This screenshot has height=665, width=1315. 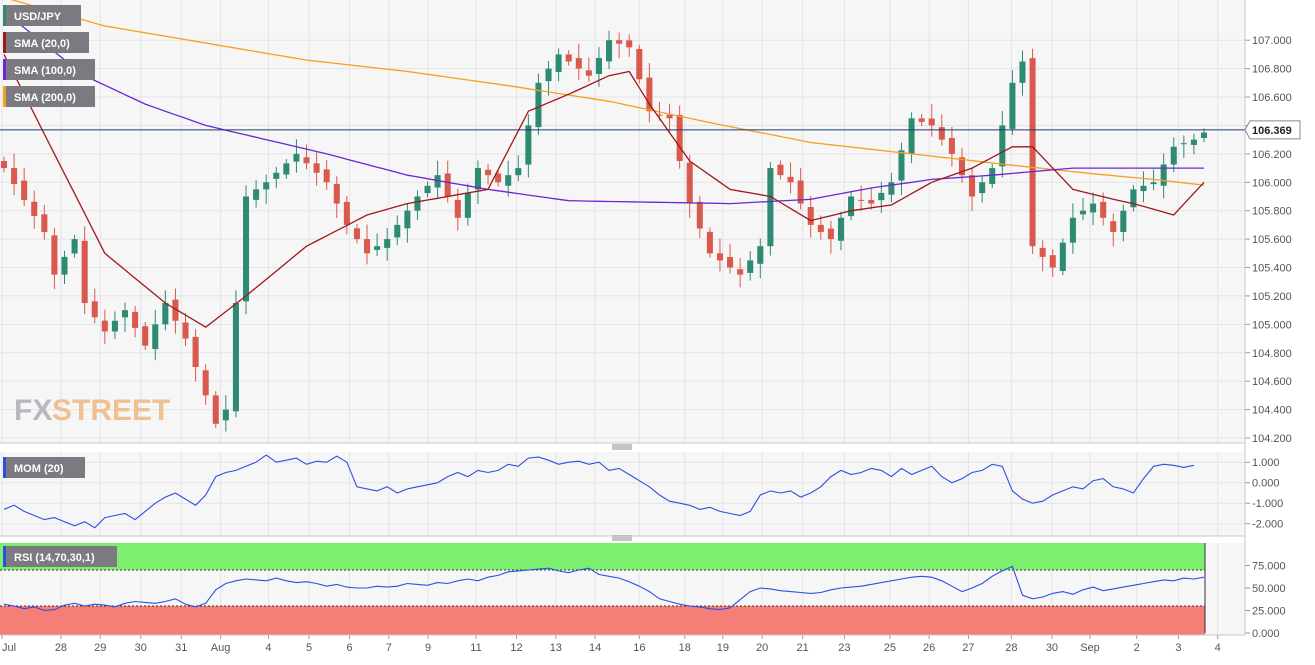 I want to click on legend-rsi: RSI (14,70,30,1), so click(x=60, y=556).